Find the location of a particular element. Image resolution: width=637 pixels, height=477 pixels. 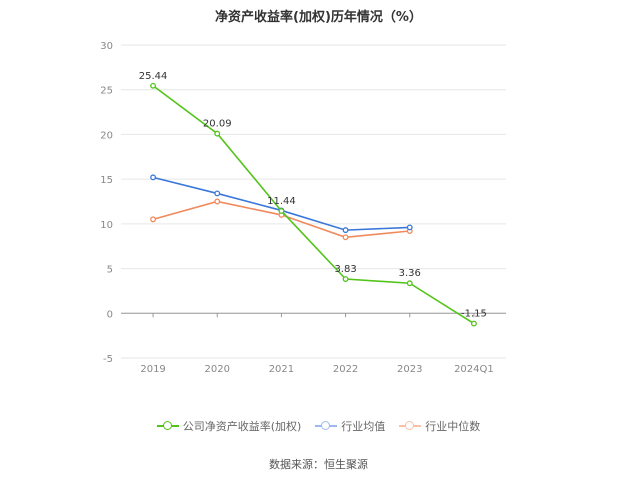

y-tick-label: 0 is located at coordinates (110, 314).